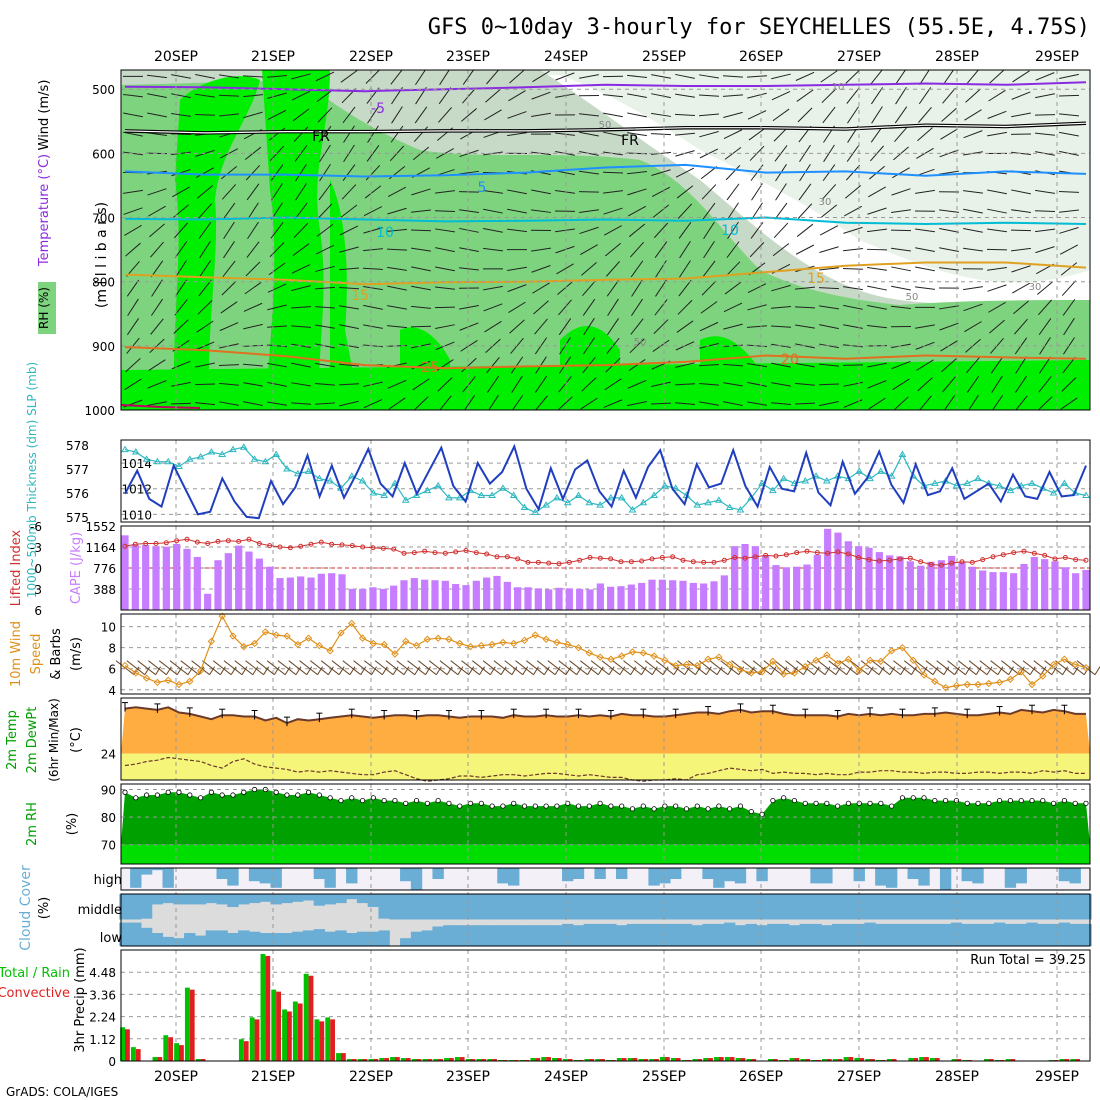 The width and height of the screenshot is (1100, 1100). What do you see at coordinates (108, 791) in the screenshot?
I see `rh2m-tick-label: 90` at bounding box center [108, 791].